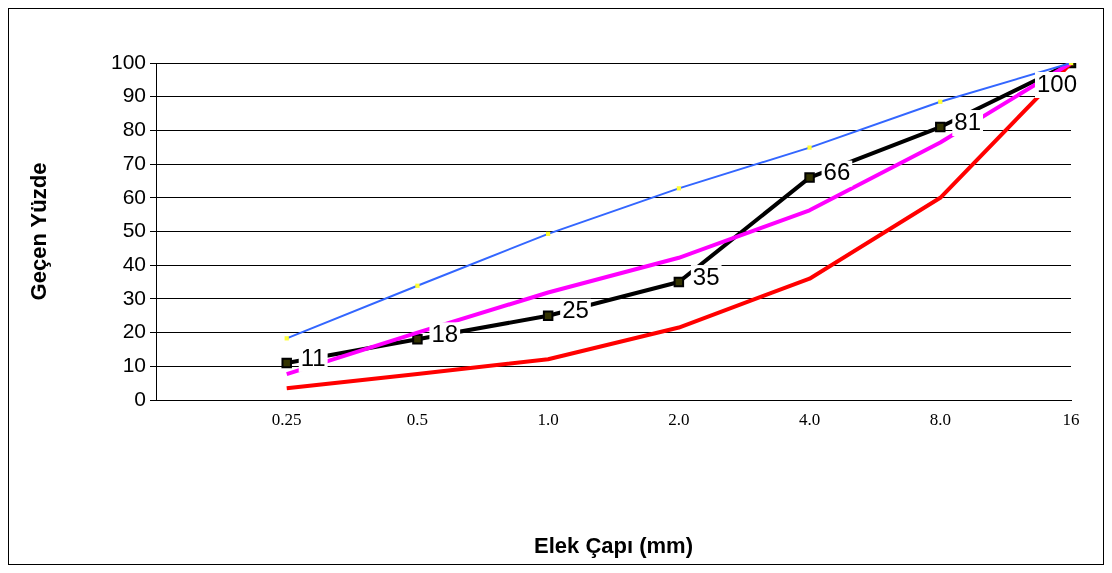  Describe the element at coordinates (313, 357) in the screenshot. I see `data-label: 11` at that location.